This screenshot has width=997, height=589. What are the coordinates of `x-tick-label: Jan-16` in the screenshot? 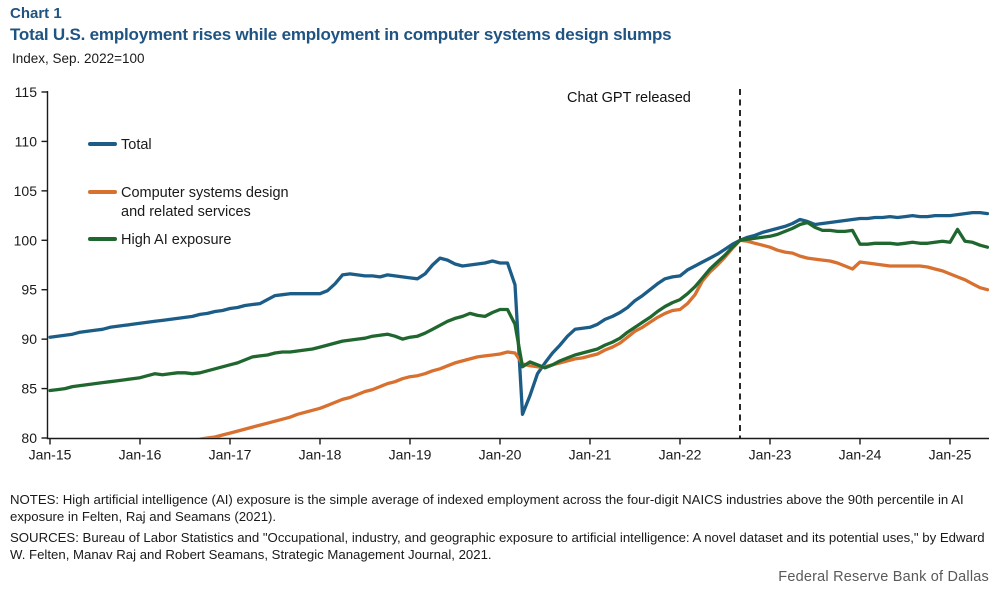 It's located at (140, 455).